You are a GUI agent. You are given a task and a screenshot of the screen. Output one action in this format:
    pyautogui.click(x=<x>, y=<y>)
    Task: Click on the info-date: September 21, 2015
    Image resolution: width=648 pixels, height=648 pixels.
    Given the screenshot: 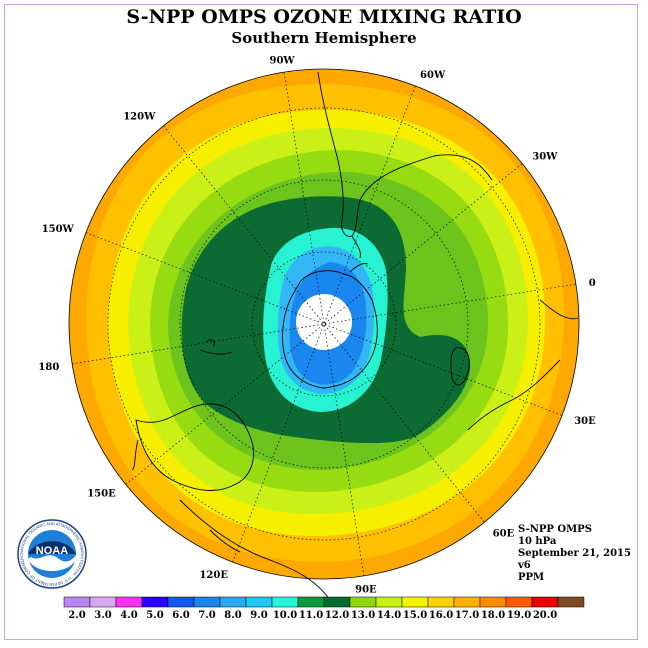 What is the action you would take?
    pyautogui.click(x=574, y=553)
    